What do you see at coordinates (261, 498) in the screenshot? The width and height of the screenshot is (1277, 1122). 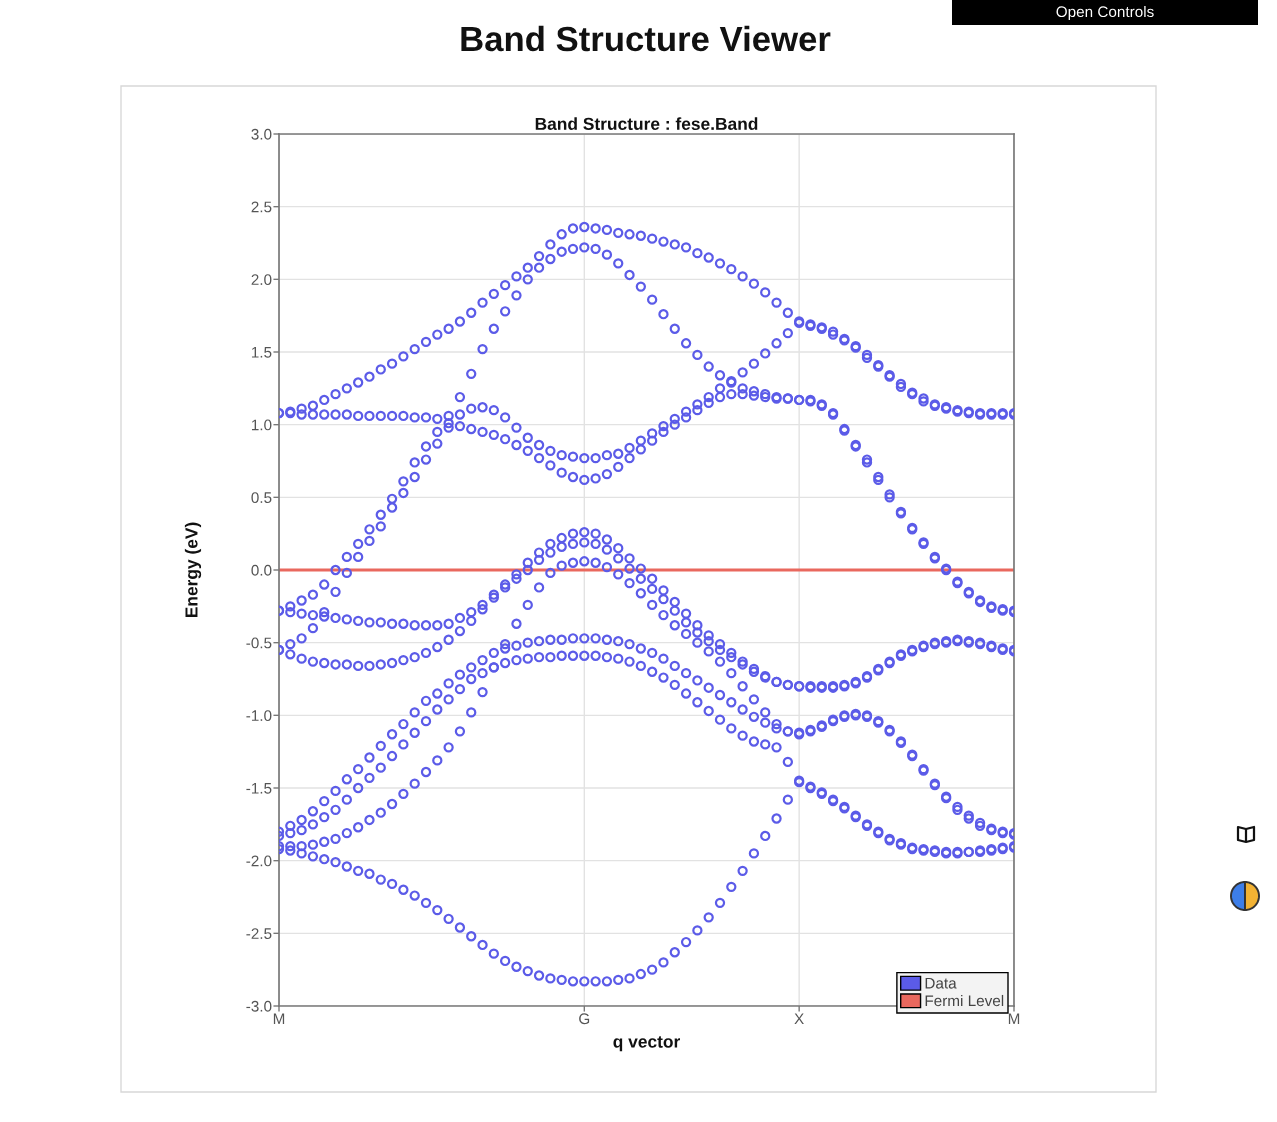 I see `y-tick-label: 0.5` at bounding box center [261, 498].